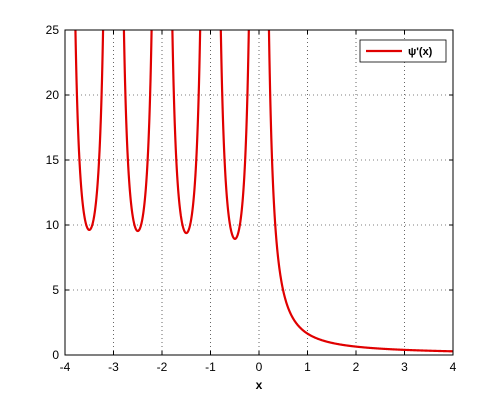 The width and height of the screenshot is (500, 400). I want to click on x-tick-label: -4, so click(65, 367).